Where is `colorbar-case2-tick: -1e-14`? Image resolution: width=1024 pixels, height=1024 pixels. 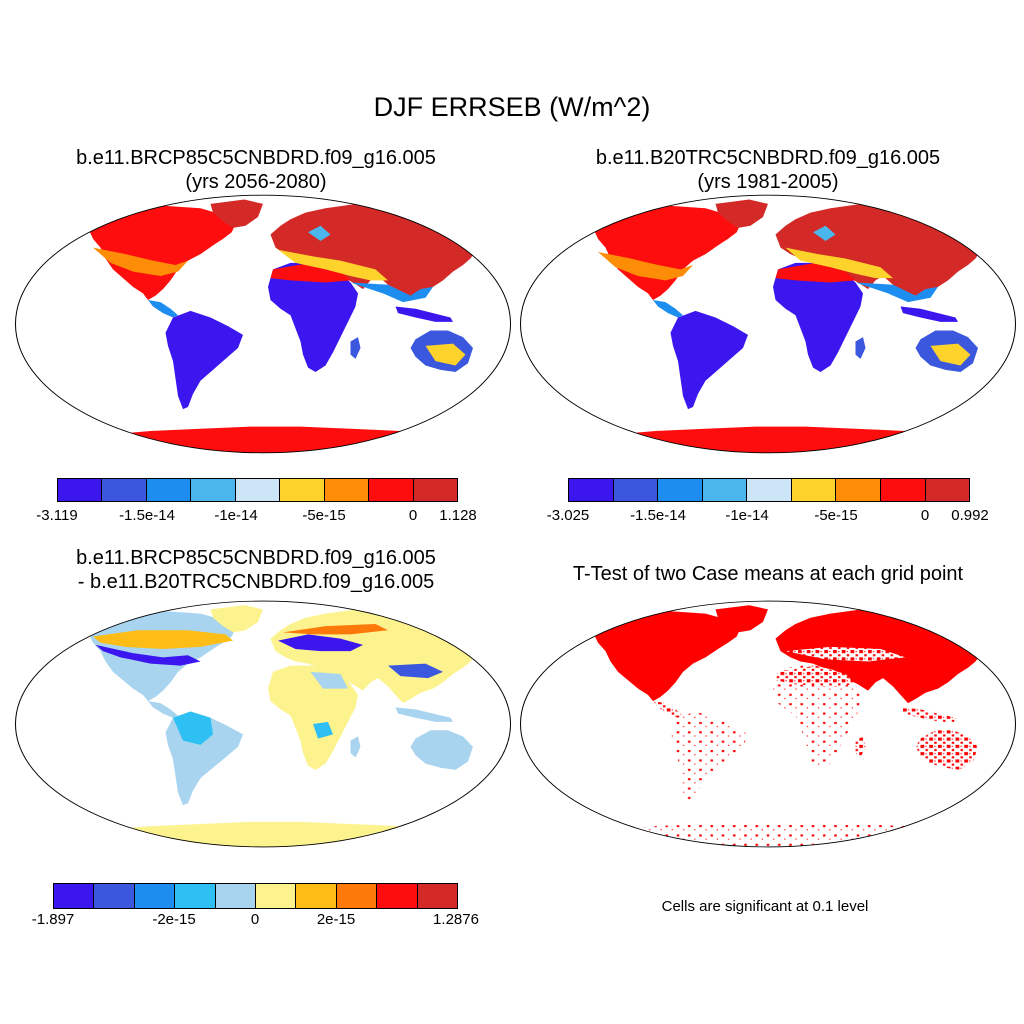
colorbar-case2-tick: -1e-14 is located at coordinates (747, 515).